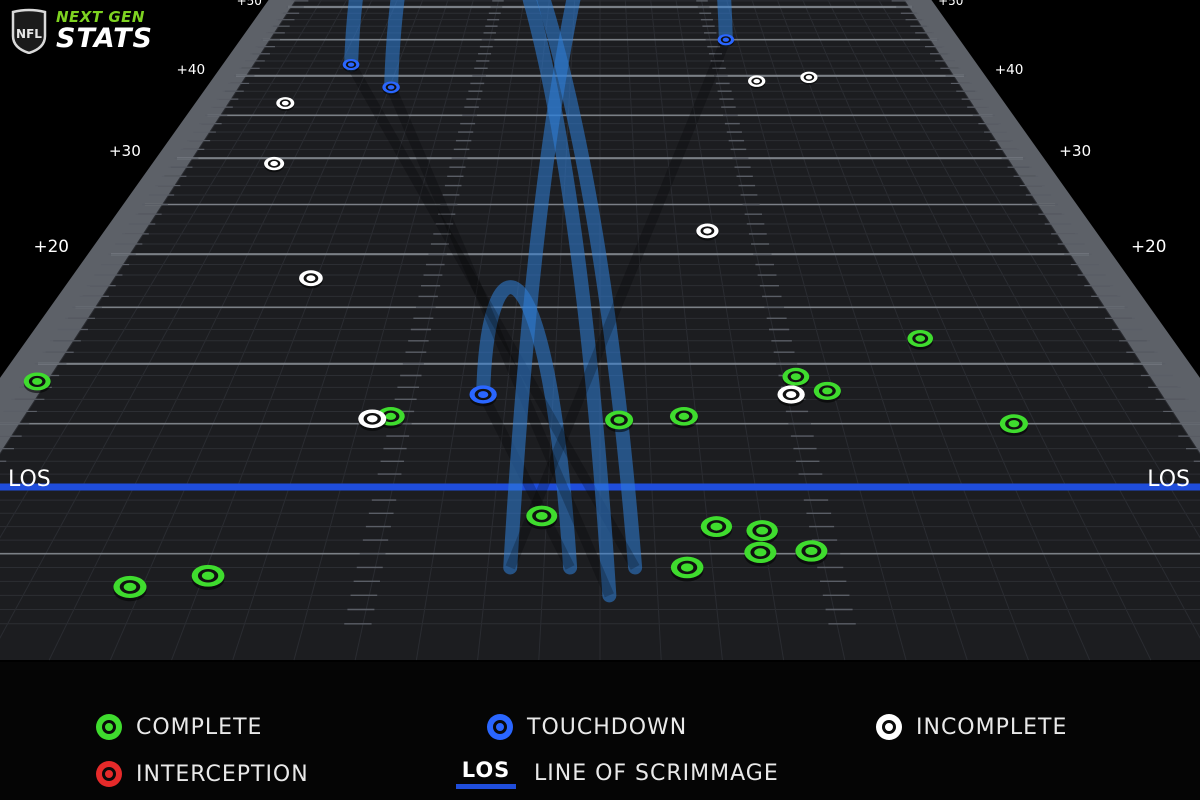 This screenshot has width=1200, height=800. I want to click on brand-line-2: STATS, so click(104, 38).